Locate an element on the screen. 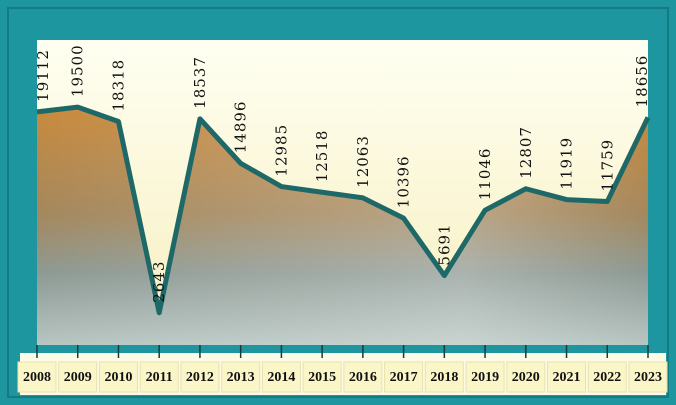 The image size is (676, 405). value-label: 2643 is located at coordinates (159, 282).